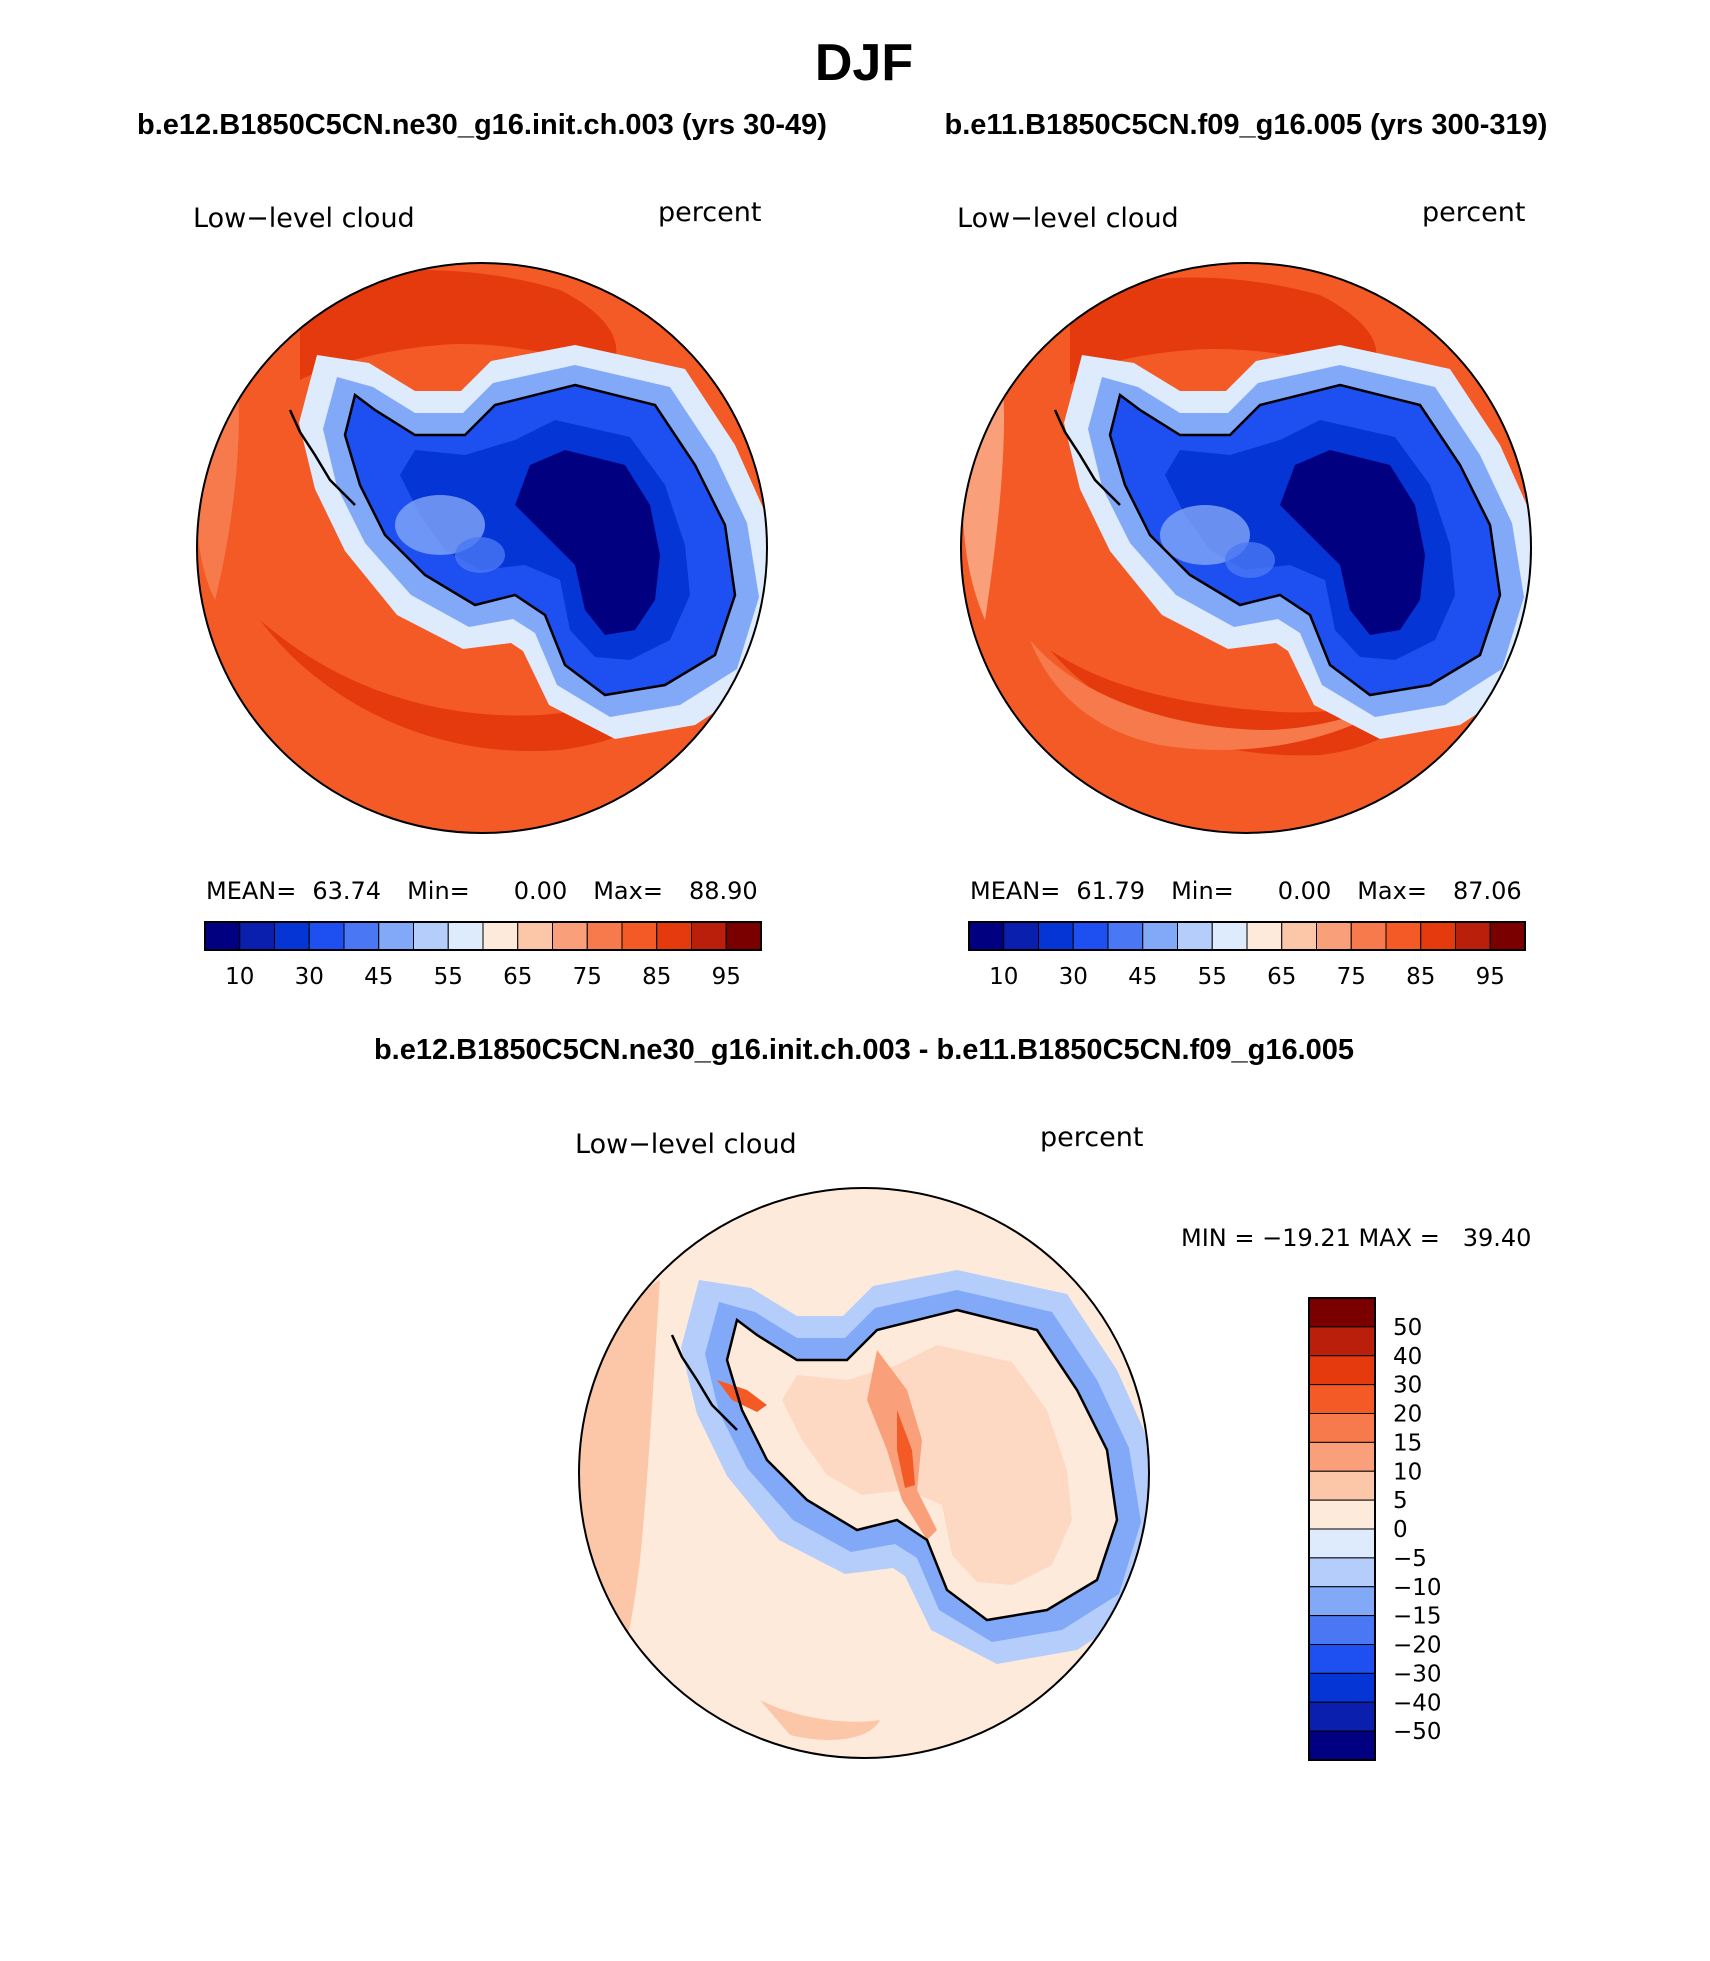 The image size is (1710, 1961). I want to click on map-left-ice-patch, so click(440, 525).